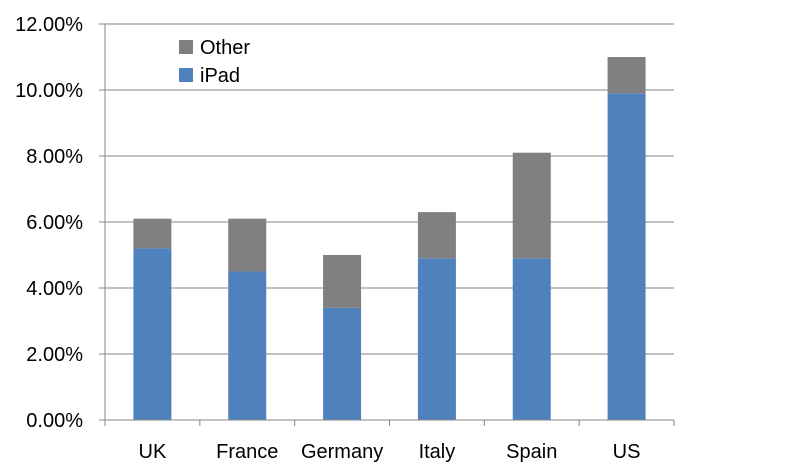  I want to click on y-tick-label: 10.00%, so click(49, 91).